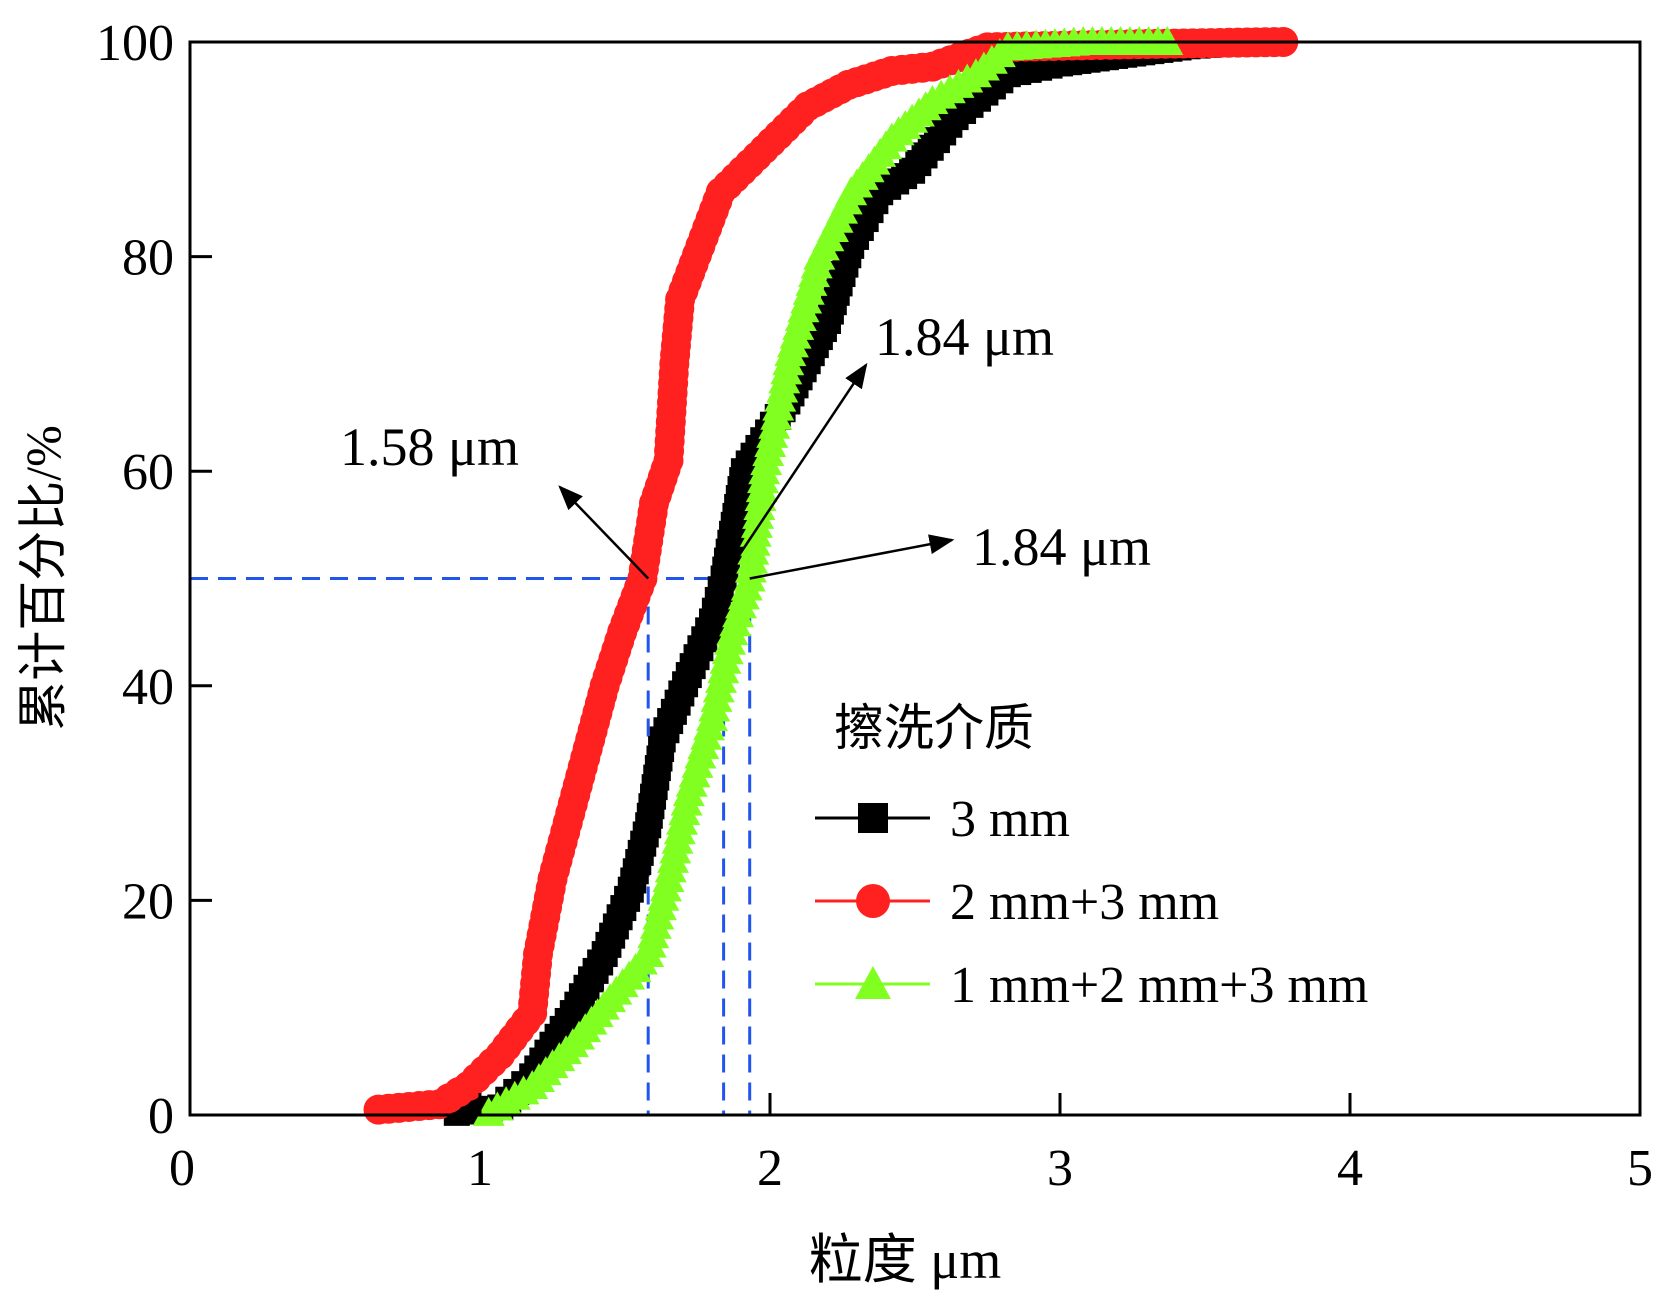 This screenshot has height=1293, width=1653. I want to click on legend-title: 擦洗介质, so click(934, 728).